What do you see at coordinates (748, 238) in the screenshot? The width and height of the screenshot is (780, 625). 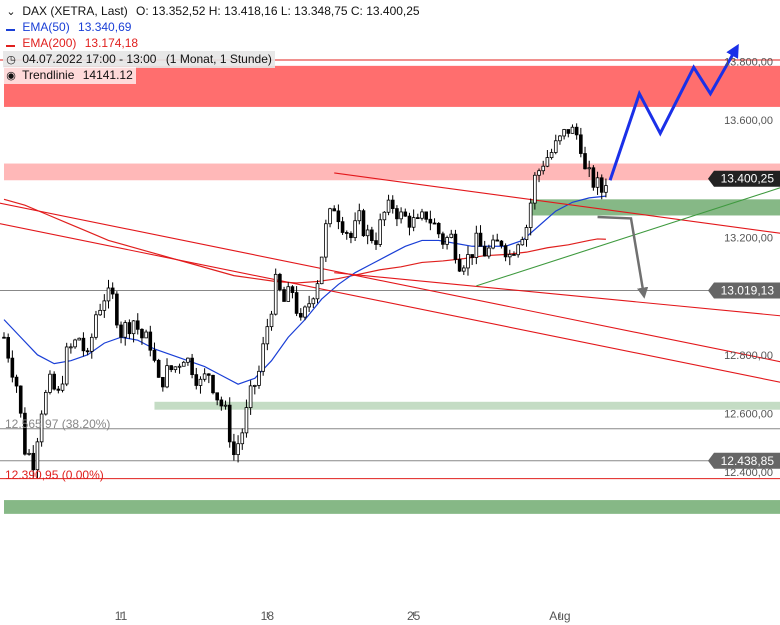 I see `y-tick-label-3: 13.200,00` at bounding box center [748, 238].